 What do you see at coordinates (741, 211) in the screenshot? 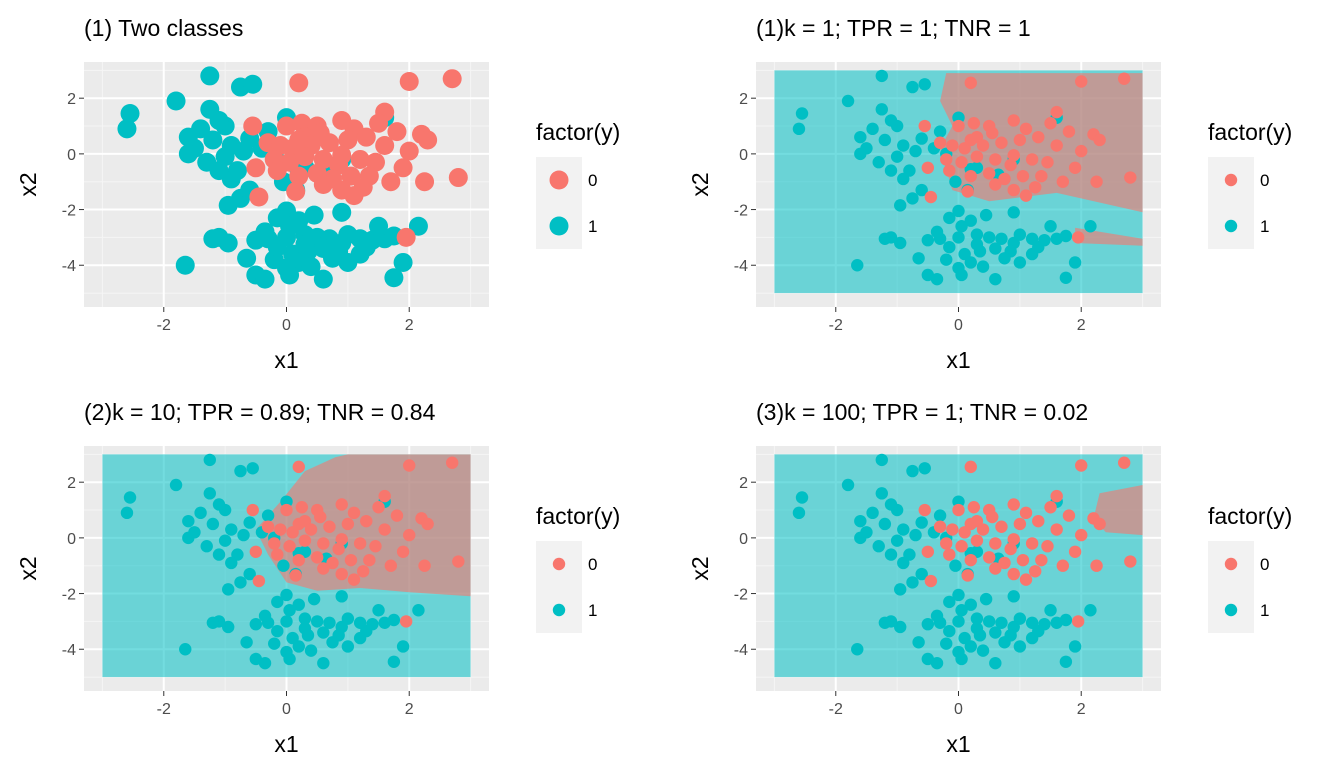
I see `y-tick-label: -2` at bounding box center [741, 211].